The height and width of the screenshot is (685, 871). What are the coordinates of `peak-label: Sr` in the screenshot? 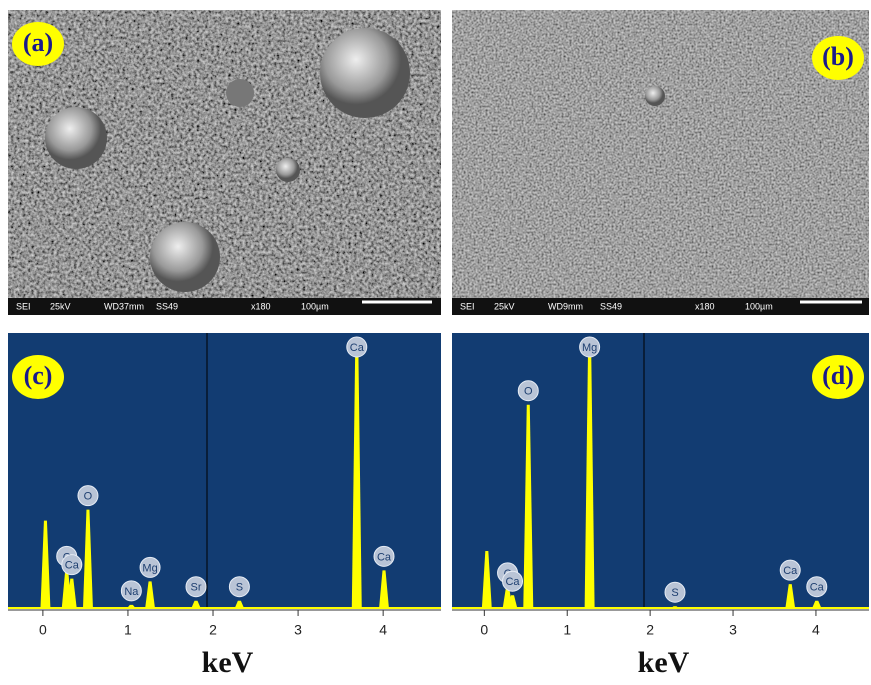 It's located at (196, 588).